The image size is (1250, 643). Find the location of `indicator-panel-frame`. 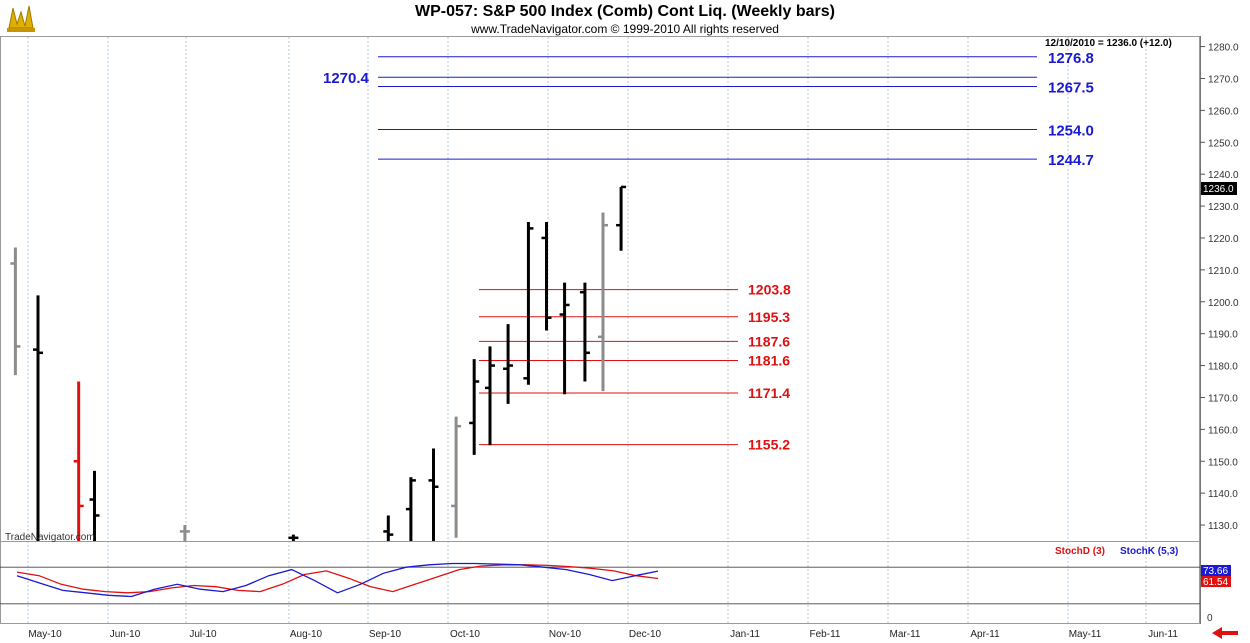

indicator-panel-frame is located at coordinates (600, 582).